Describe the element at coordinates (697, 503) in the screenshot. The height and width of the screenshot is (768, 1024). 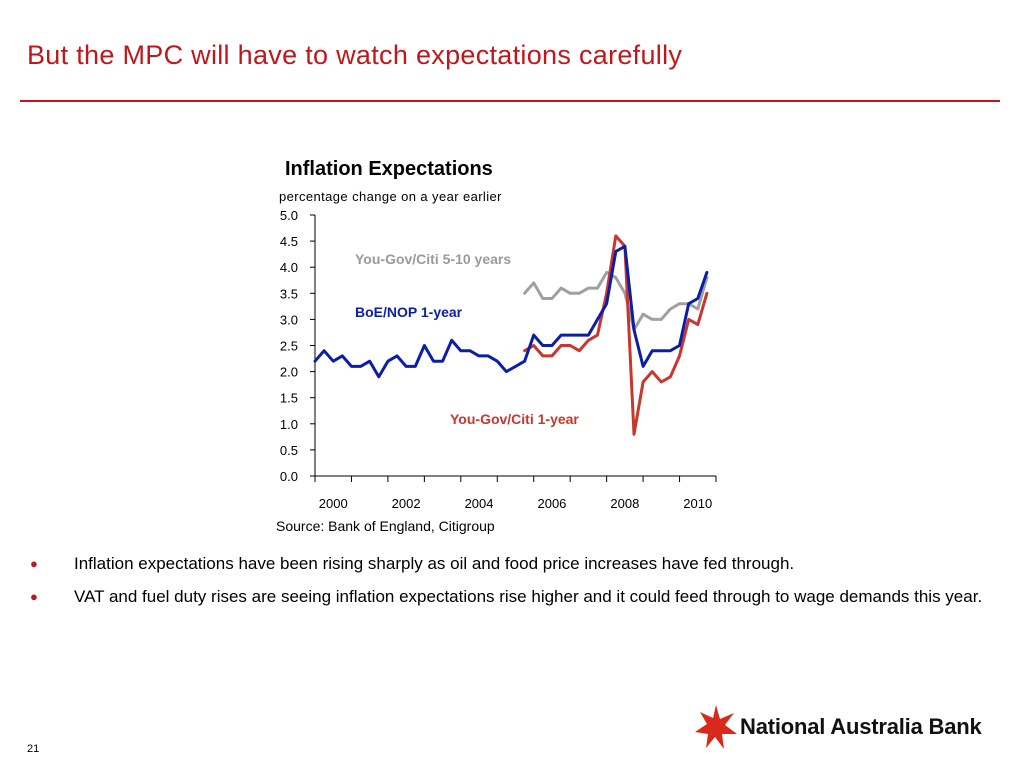
I see `x-tick-label: 2010` at that location.